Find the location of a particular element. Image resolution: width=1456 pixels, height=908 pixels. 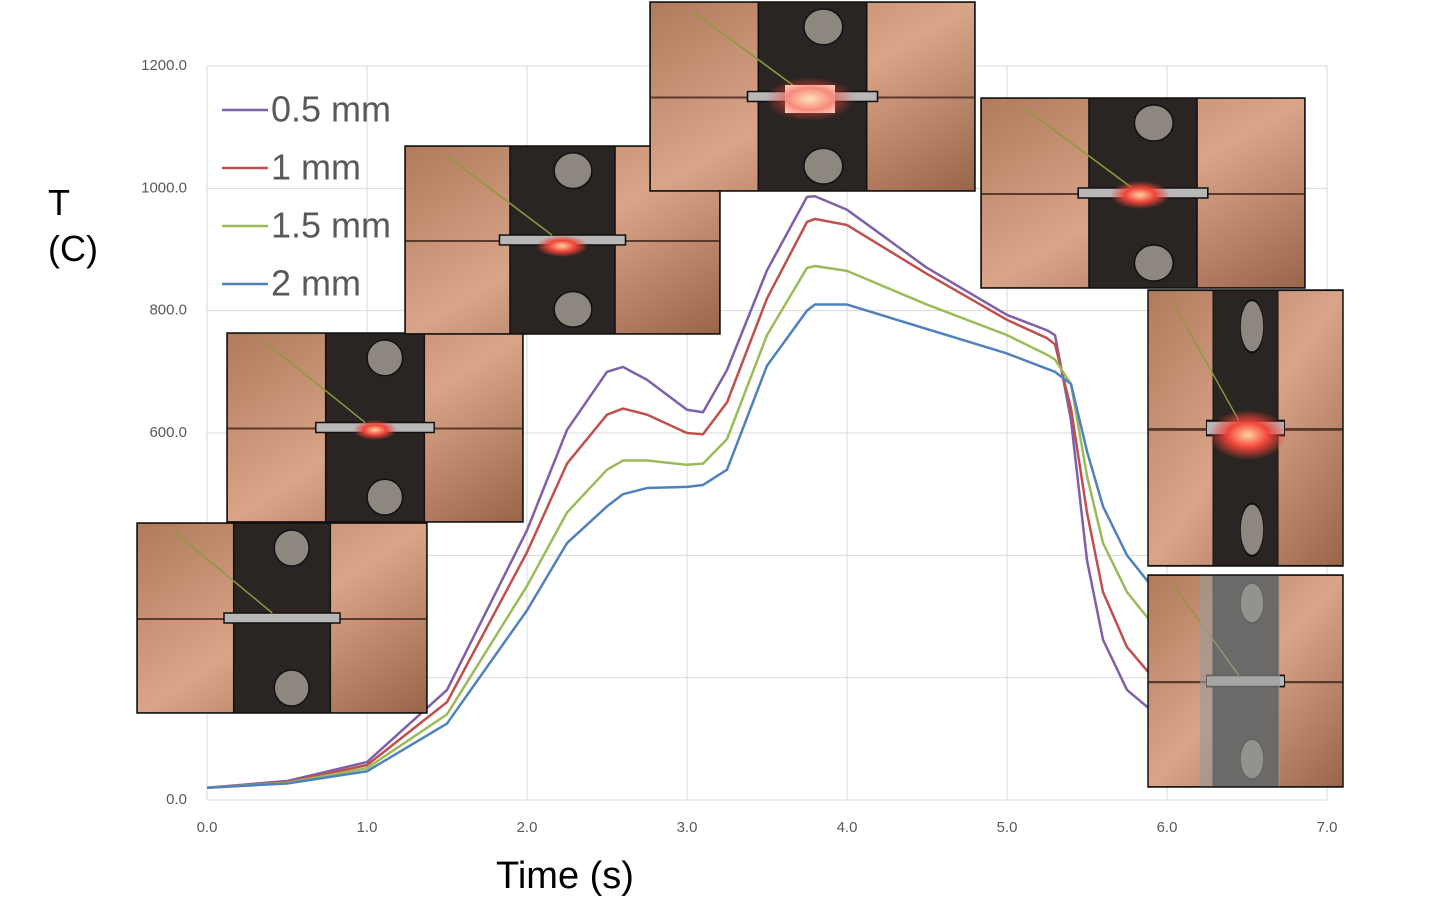

x-axis-label: Time (s) is located at coordinates (565, 876).